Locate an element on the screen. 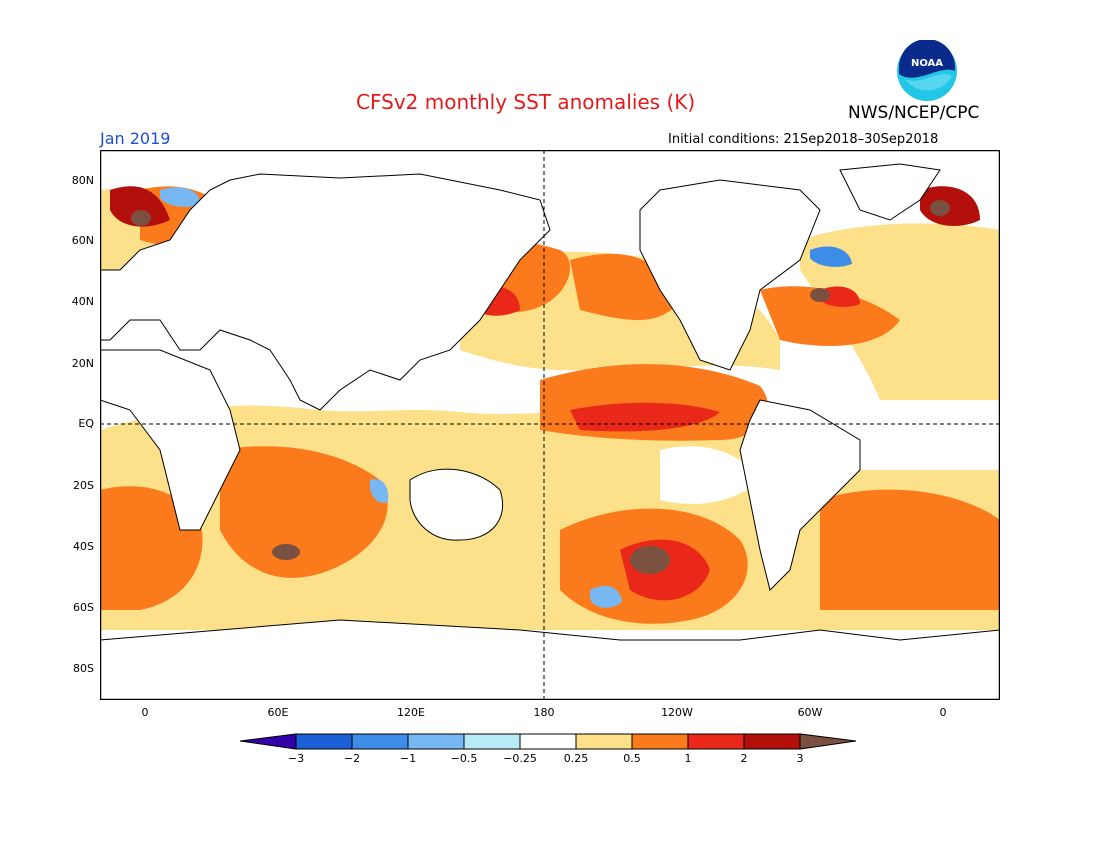 This screenshot has width=1100, height=850. colorbar is located at coordinates (548, 741).